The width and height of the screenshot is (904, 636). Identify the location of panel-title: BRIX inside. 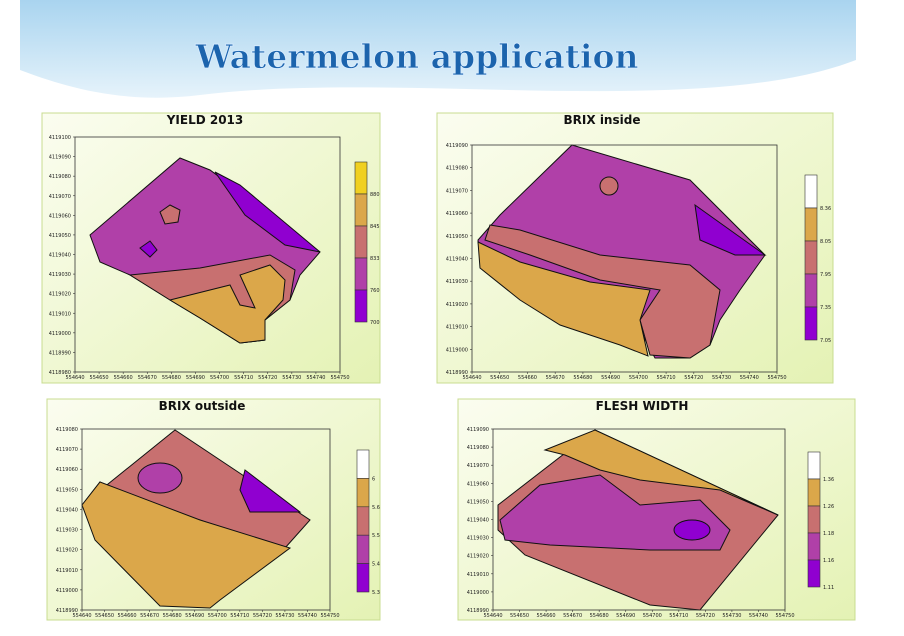
(602, 120).